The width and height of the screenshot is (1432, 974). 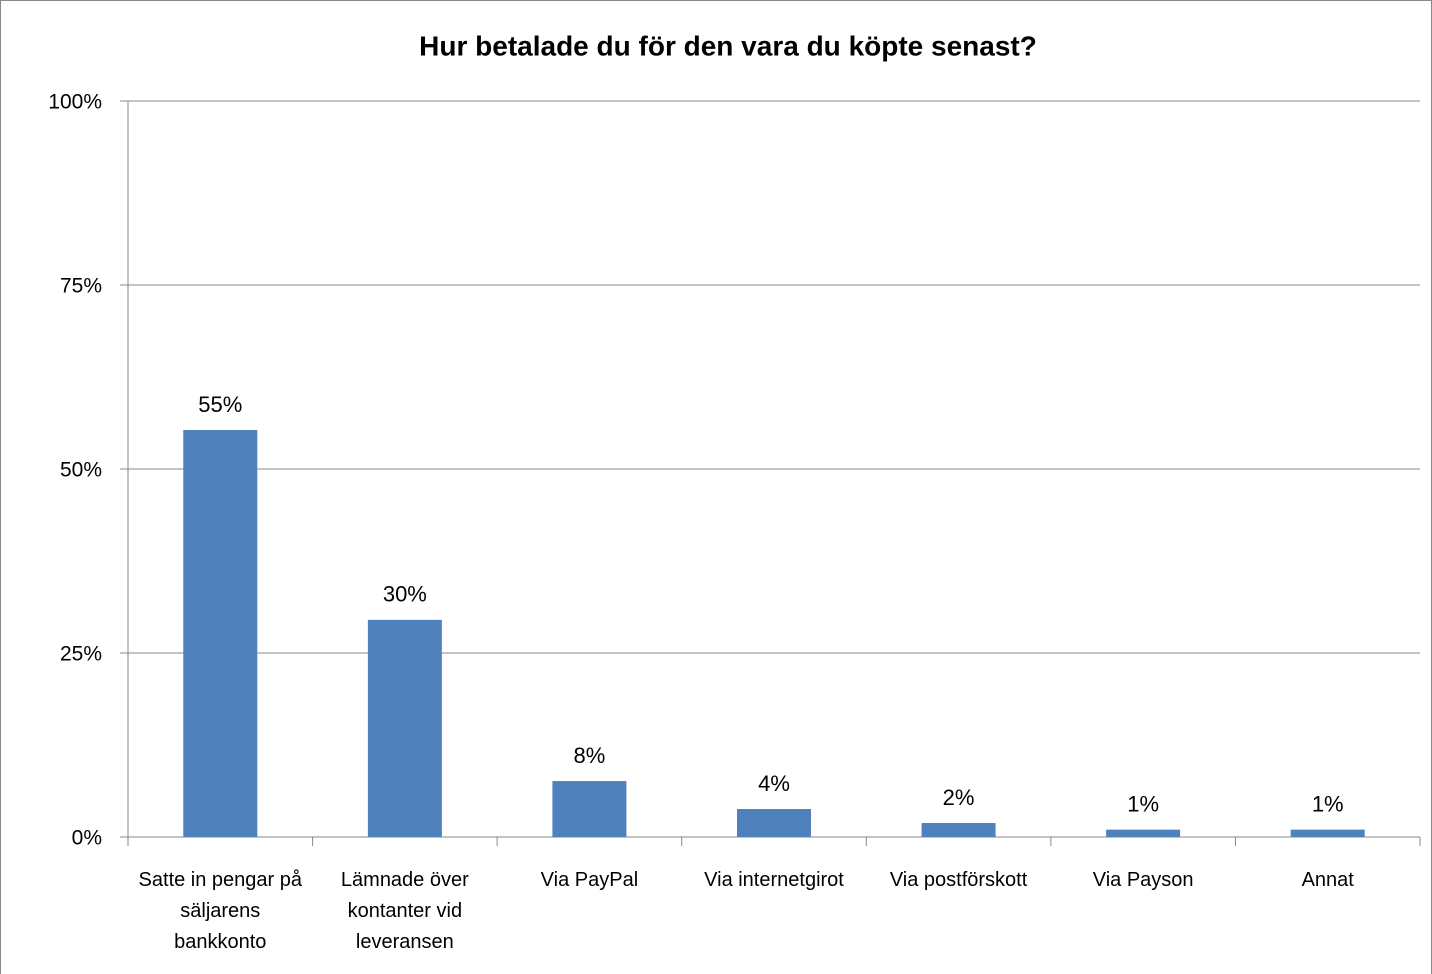 What do you see at coordinates (75, 102) in the screenshot?
I see `y-tick-label: 100%` at bounding box center [75, 102].